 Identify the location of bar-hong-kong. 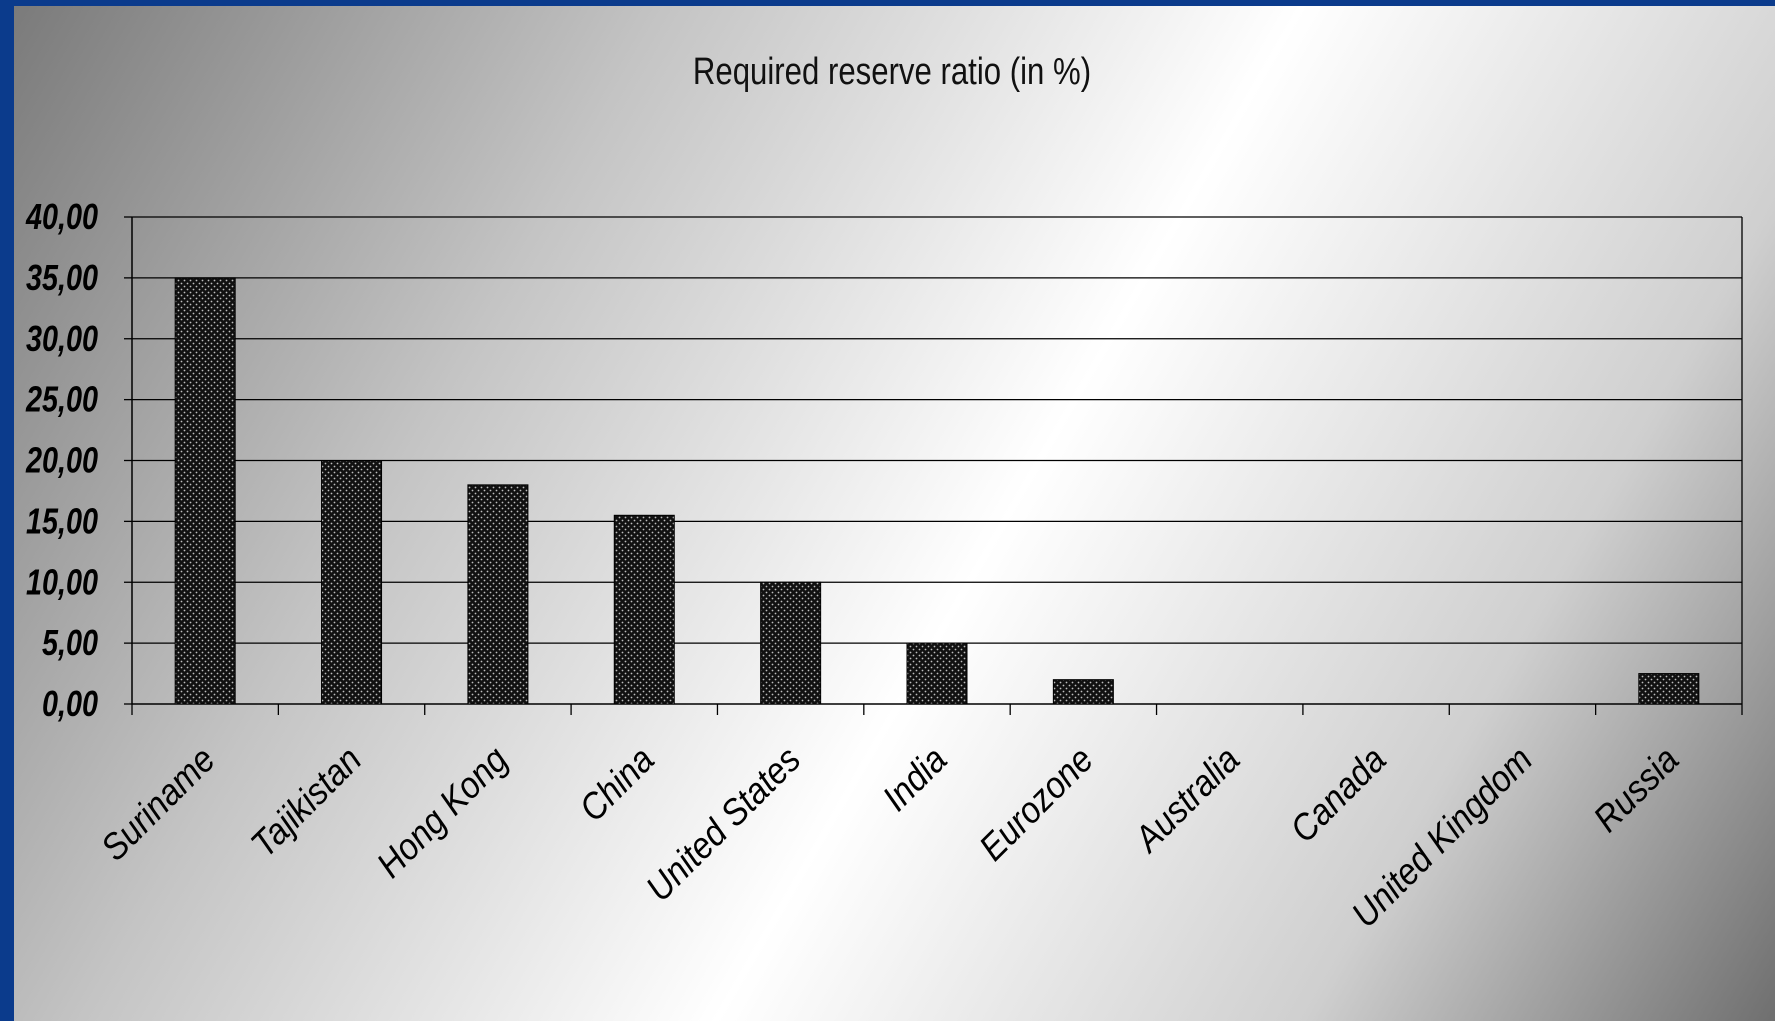
(498, 594).